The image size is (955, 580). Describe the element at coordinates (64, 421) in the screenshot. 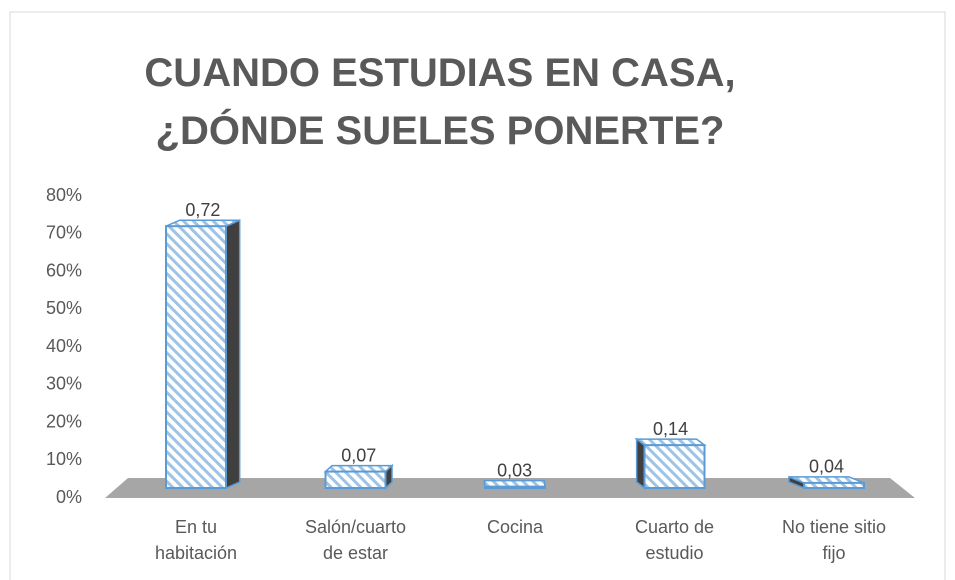

I see `y-tick-label: 20%` at that location.